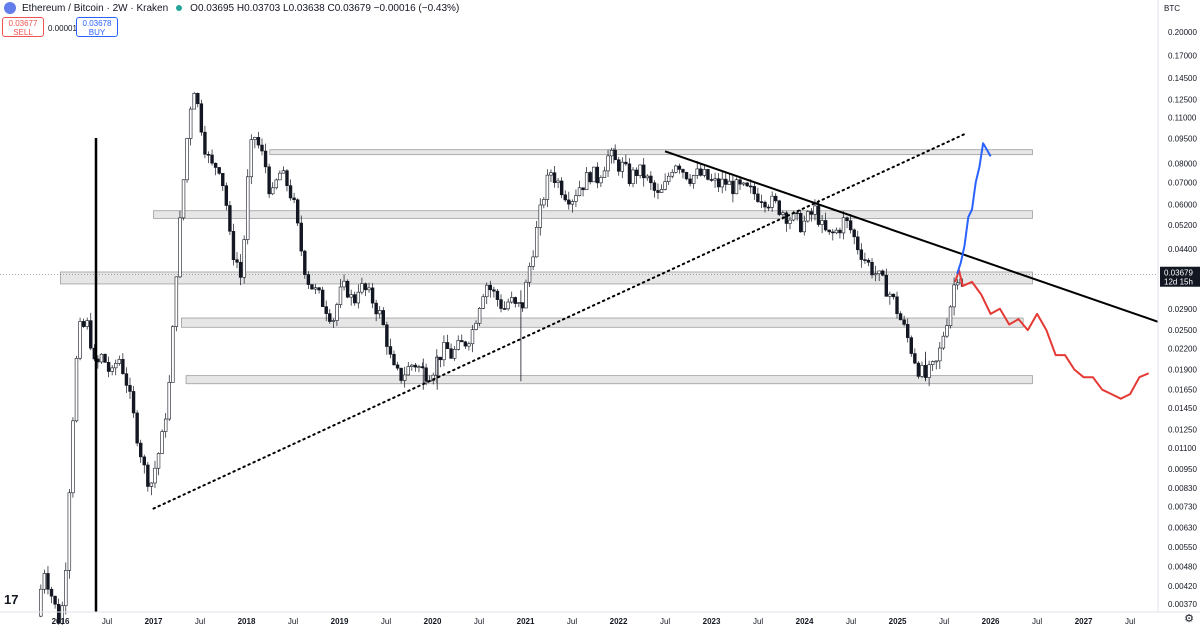 The height and width of the screenshot is (629, 1200). I want to click on buy-button: 0.03678 BUY, so click(97, 27).